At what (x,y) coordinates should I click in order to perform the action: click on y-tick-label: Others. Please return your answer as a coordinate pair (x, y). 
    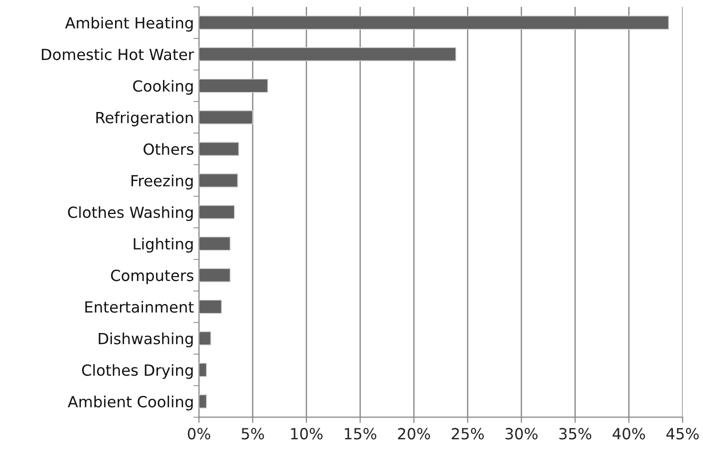
    Looking at the image, I should click on (169, 149).